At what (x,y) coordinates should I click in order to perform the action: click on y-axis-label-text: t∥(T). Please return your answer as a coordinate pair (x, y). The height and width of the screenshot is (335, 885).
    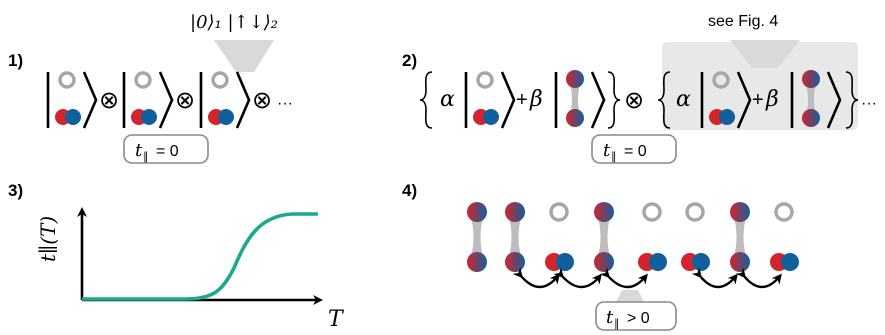
    Looking at the image, I should click on (48, 239).